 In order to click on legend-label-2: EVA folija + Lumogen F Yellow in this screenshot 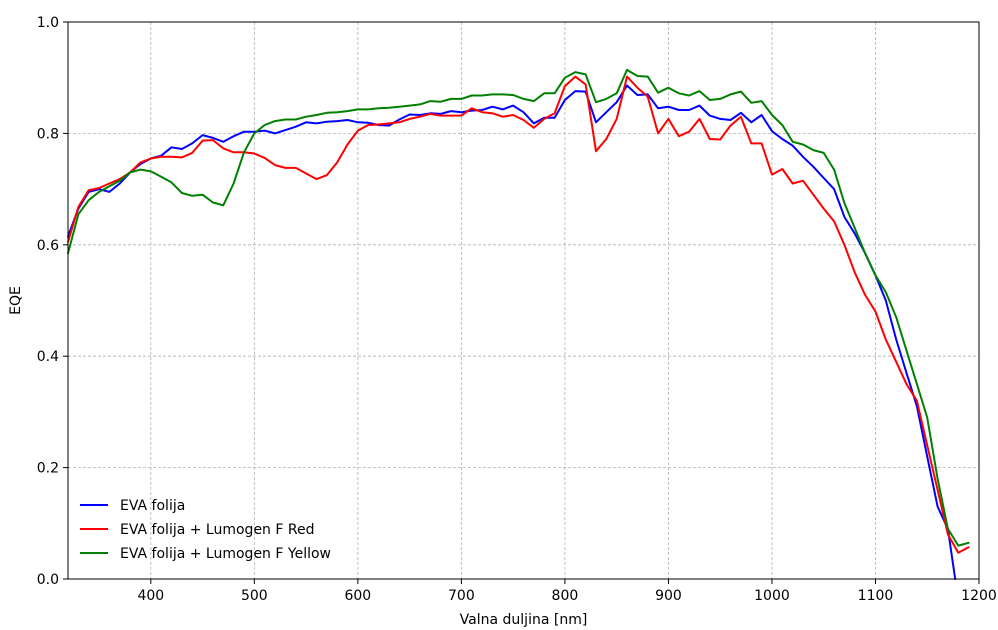, I will do `click(225, 554)`.